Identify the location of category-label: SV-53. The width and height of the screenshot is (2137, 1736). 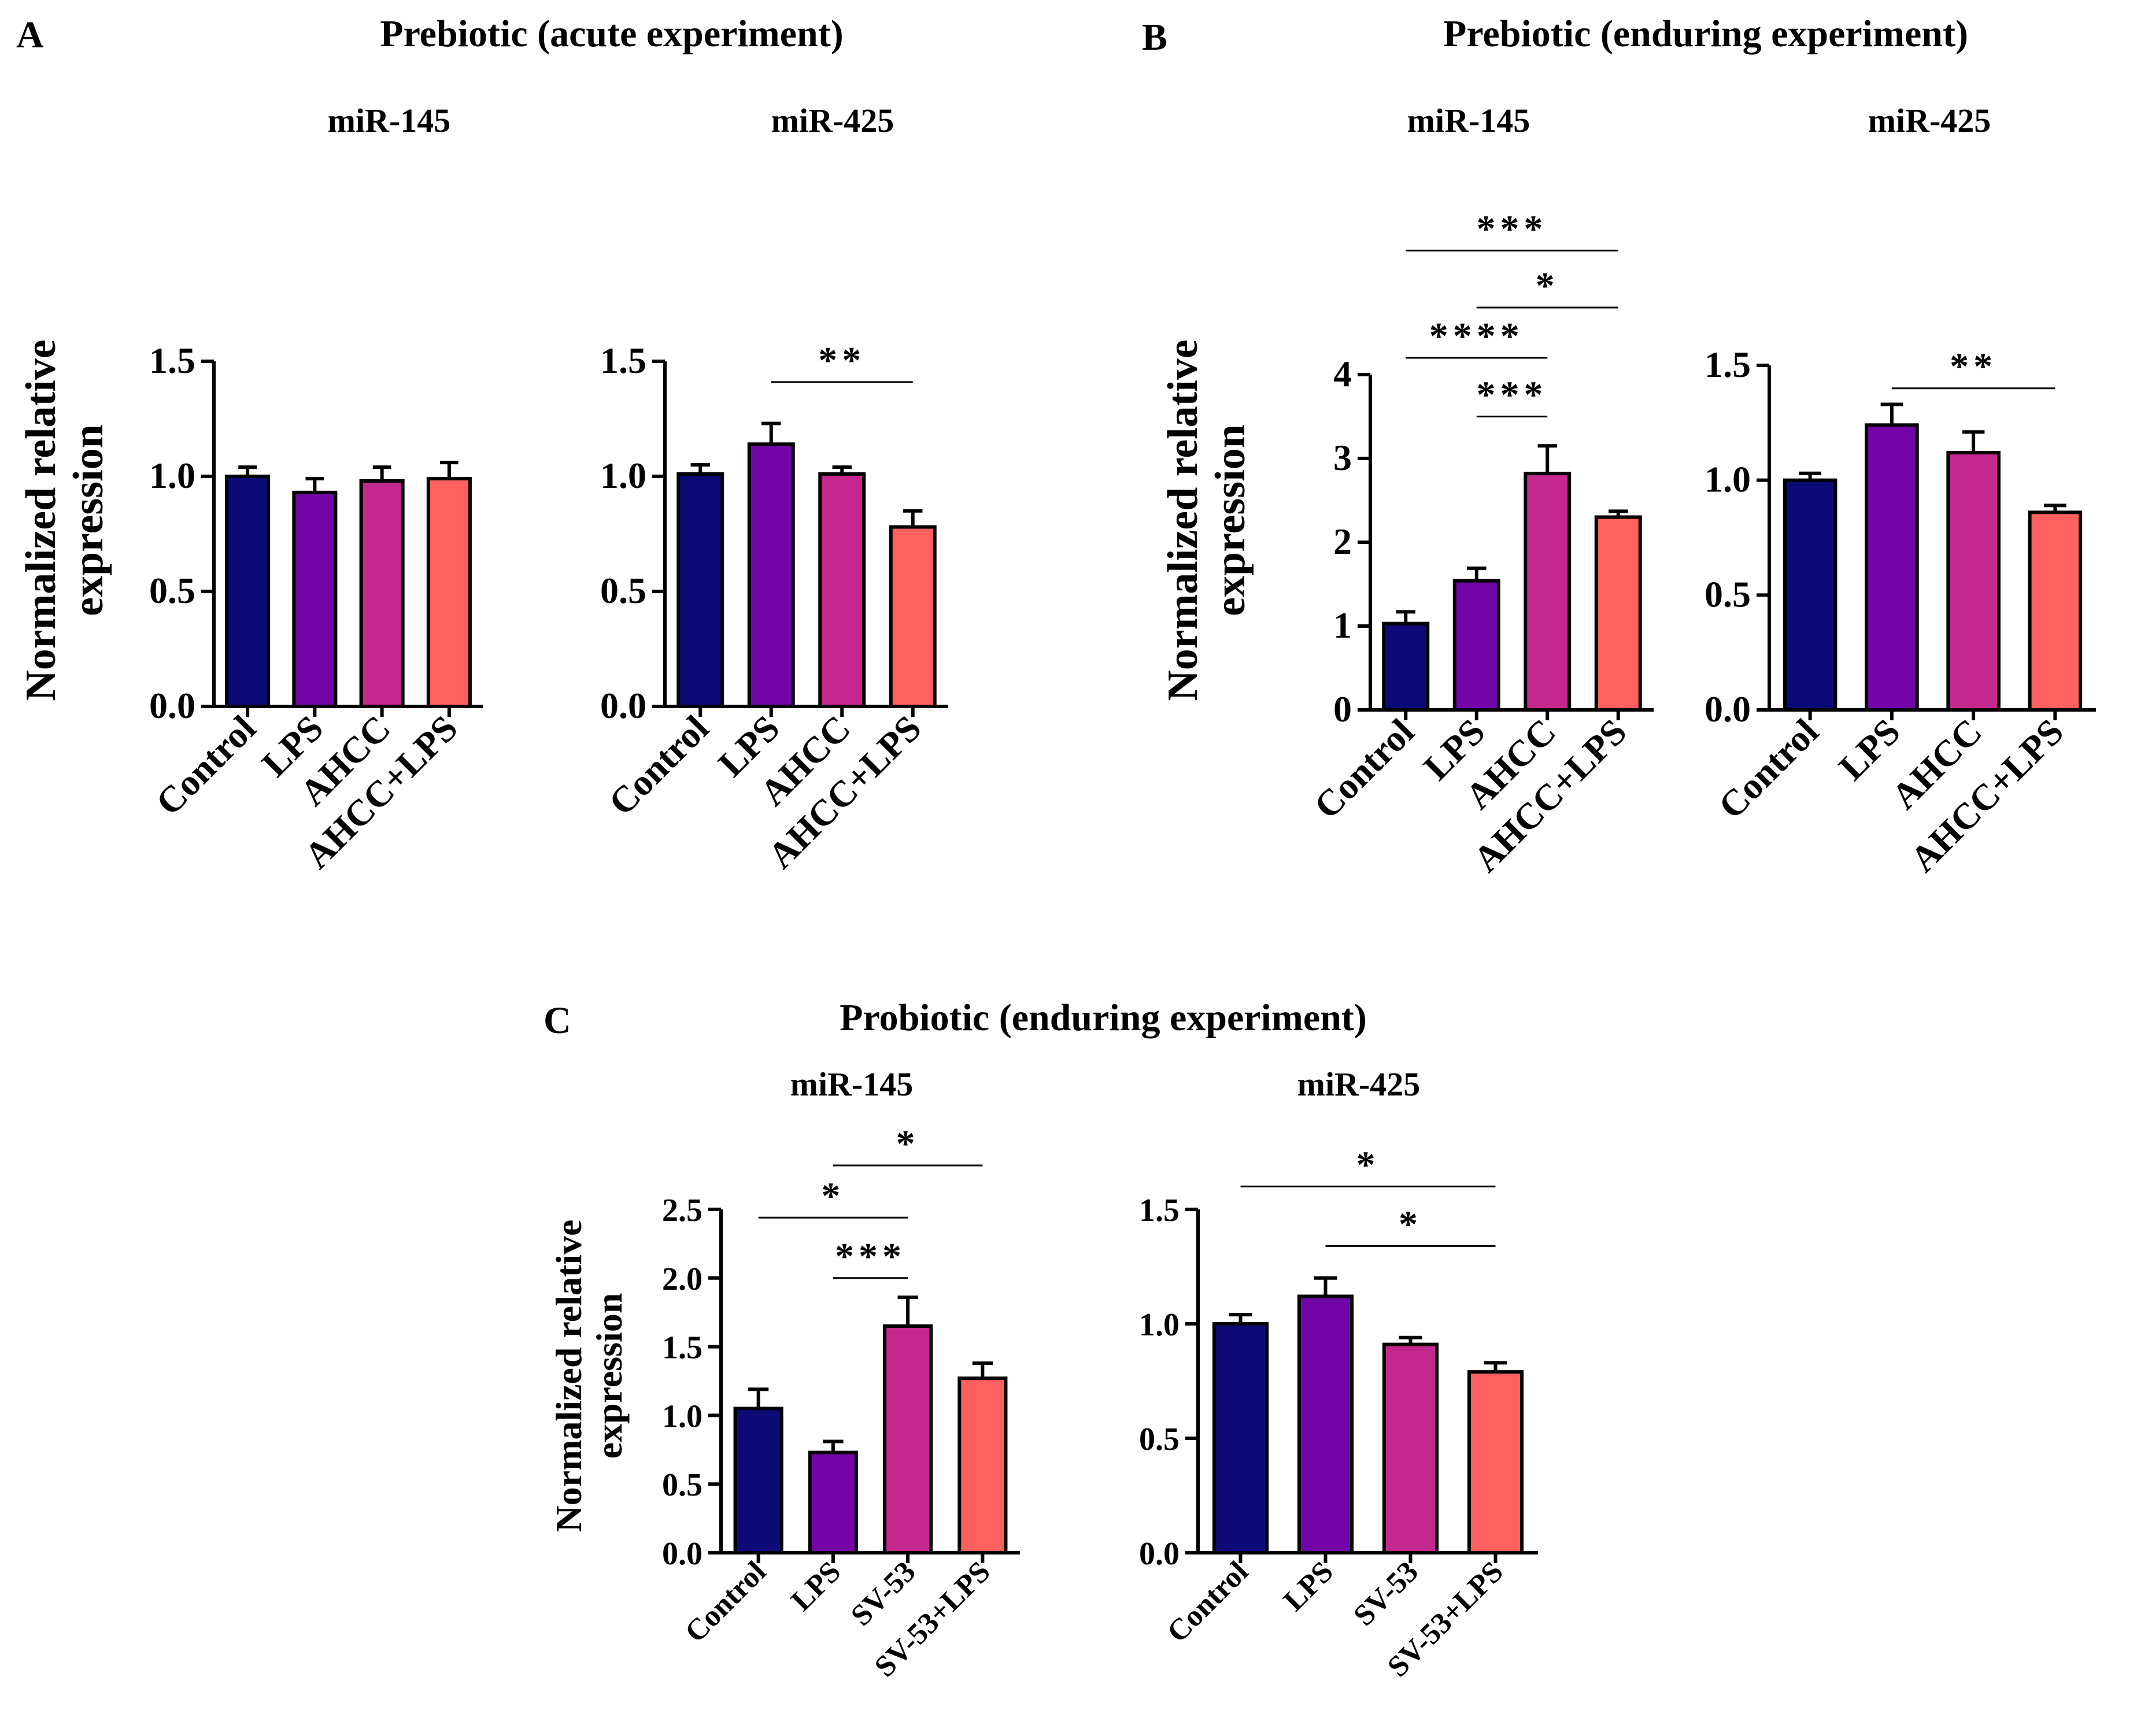
(1386, 1594).